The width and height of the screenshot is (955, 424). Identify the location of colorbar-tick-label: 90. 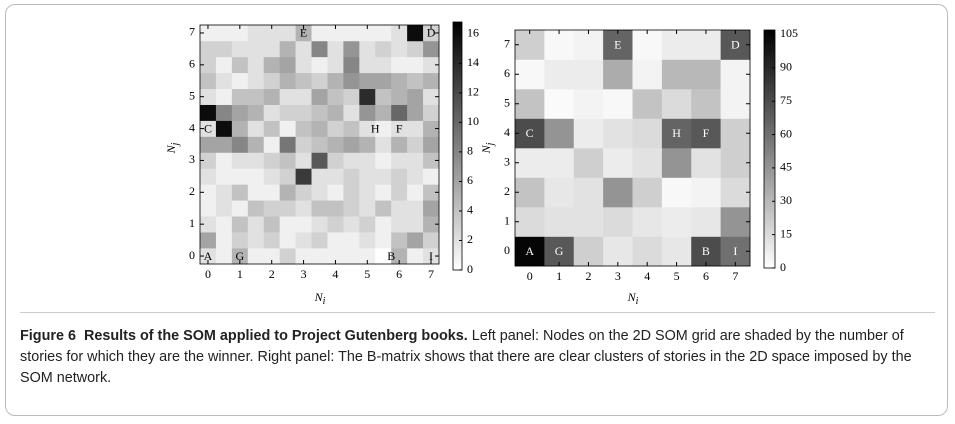
(786, 67).